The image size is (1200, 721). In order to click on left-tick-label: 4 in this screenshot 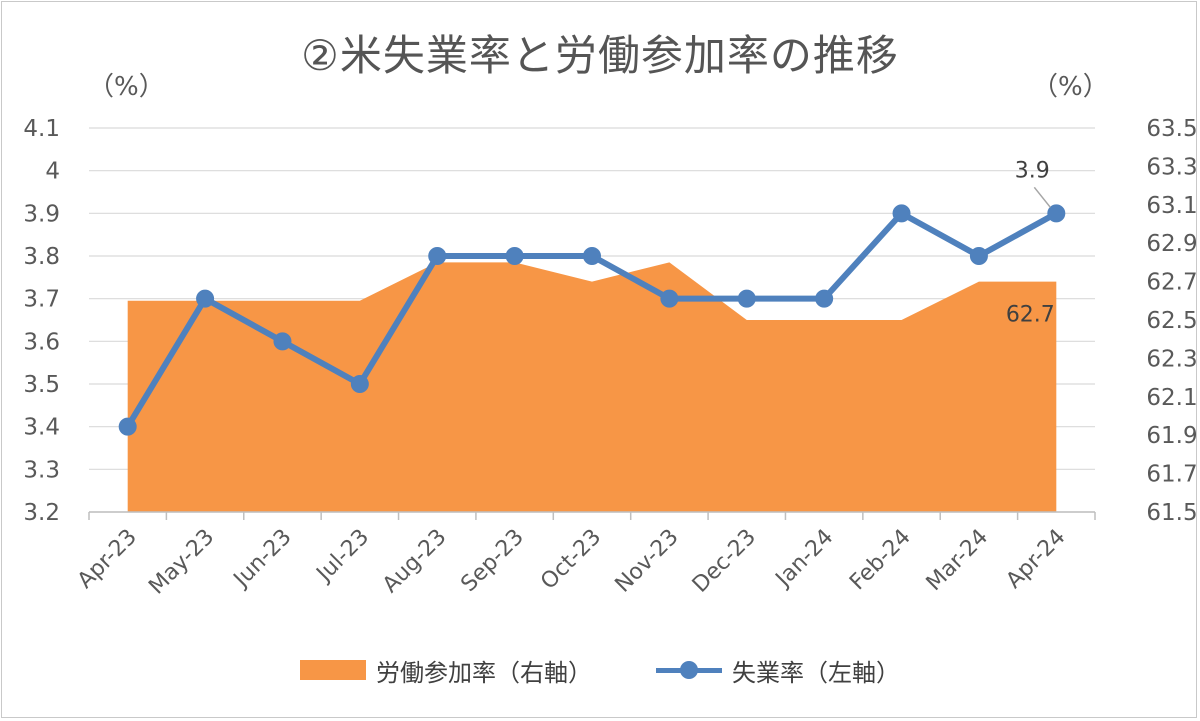, I will do `click(52, 172)`.